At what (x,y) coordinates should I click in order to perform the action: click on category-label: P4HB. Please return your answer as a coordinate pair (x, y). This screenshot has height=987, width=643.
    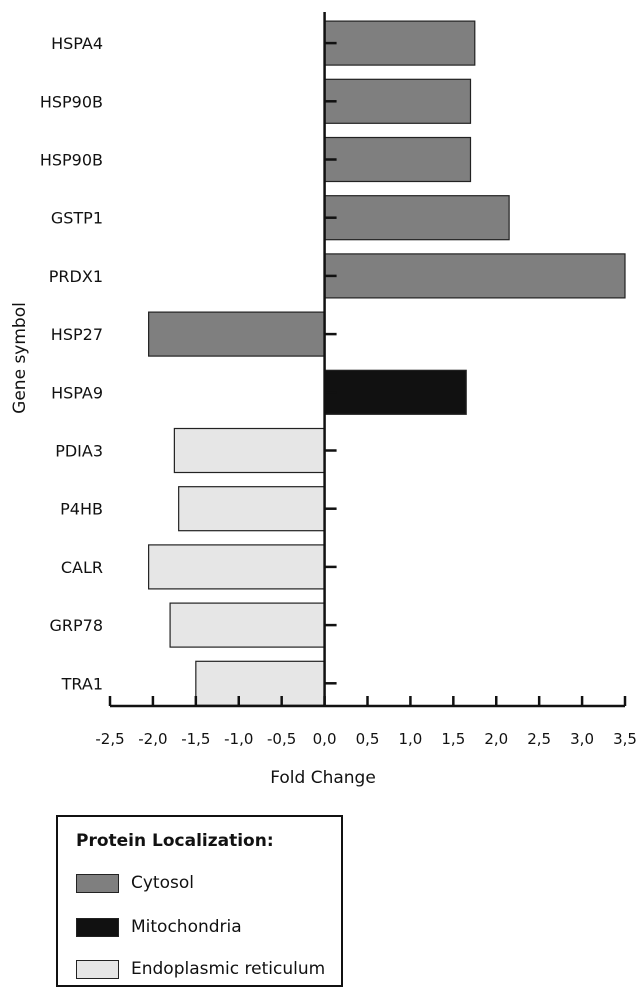
    Looking at the image, I should click on (81, 509).